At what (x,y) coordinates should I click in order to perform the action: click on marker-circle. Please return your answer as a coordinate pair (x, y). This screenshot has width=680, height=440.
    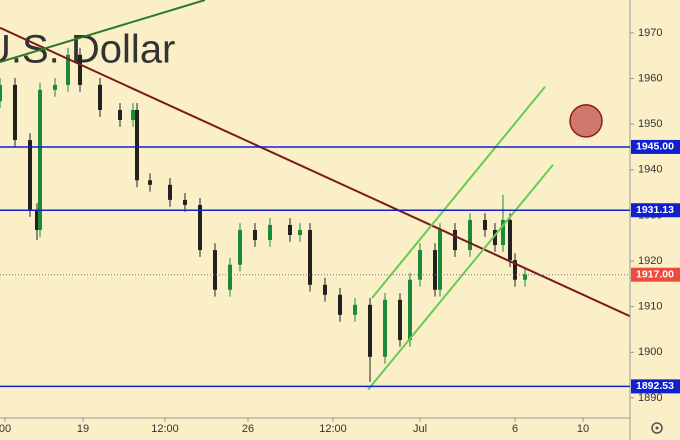
    Looking at the image, I should click on (586, 121).